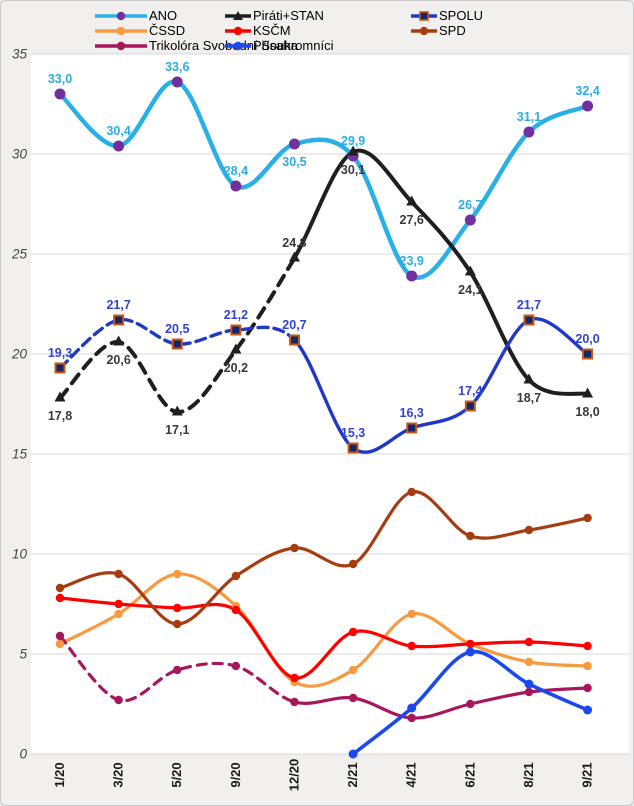  Describe the element at coordinates (177, 329) in the screenshot. I see `data-label-spolu: 20,5` at that location.